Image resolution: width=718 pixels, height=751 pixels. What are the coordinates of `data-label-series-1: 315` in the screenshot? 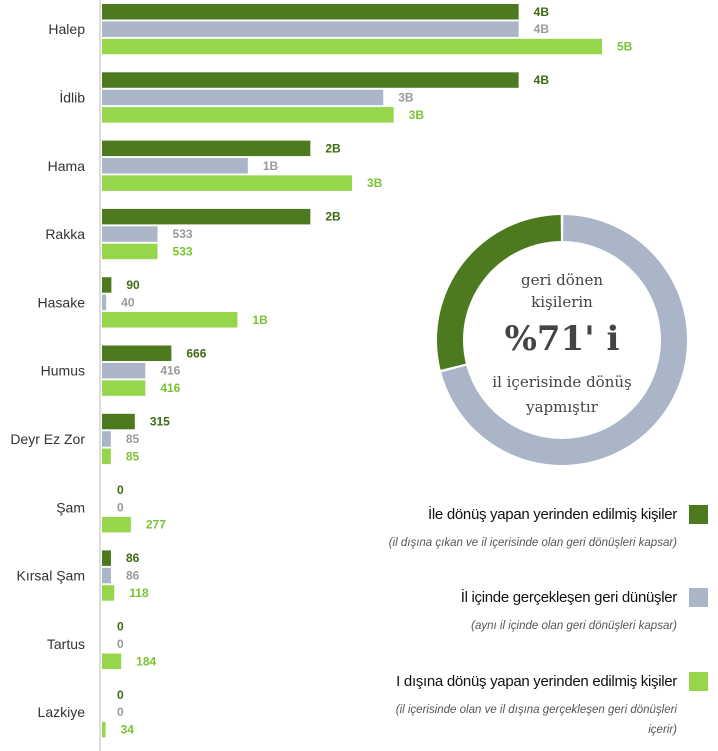 It's located at (160, 422).